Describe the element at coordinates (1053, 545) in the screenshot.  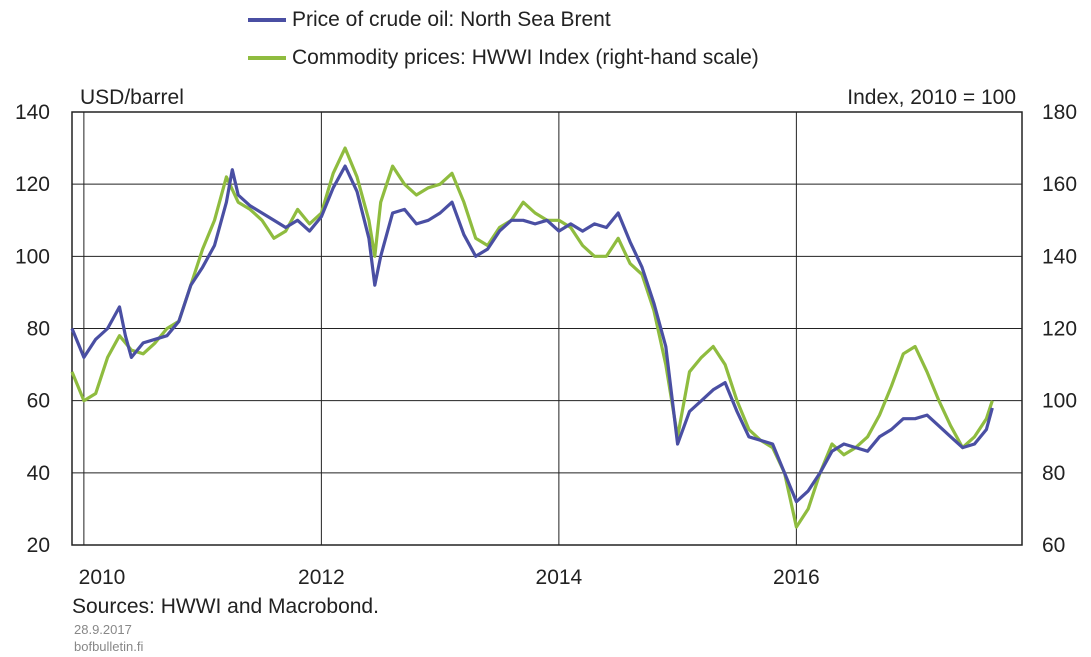
I see `y-right-tick-label: 60` at that location.